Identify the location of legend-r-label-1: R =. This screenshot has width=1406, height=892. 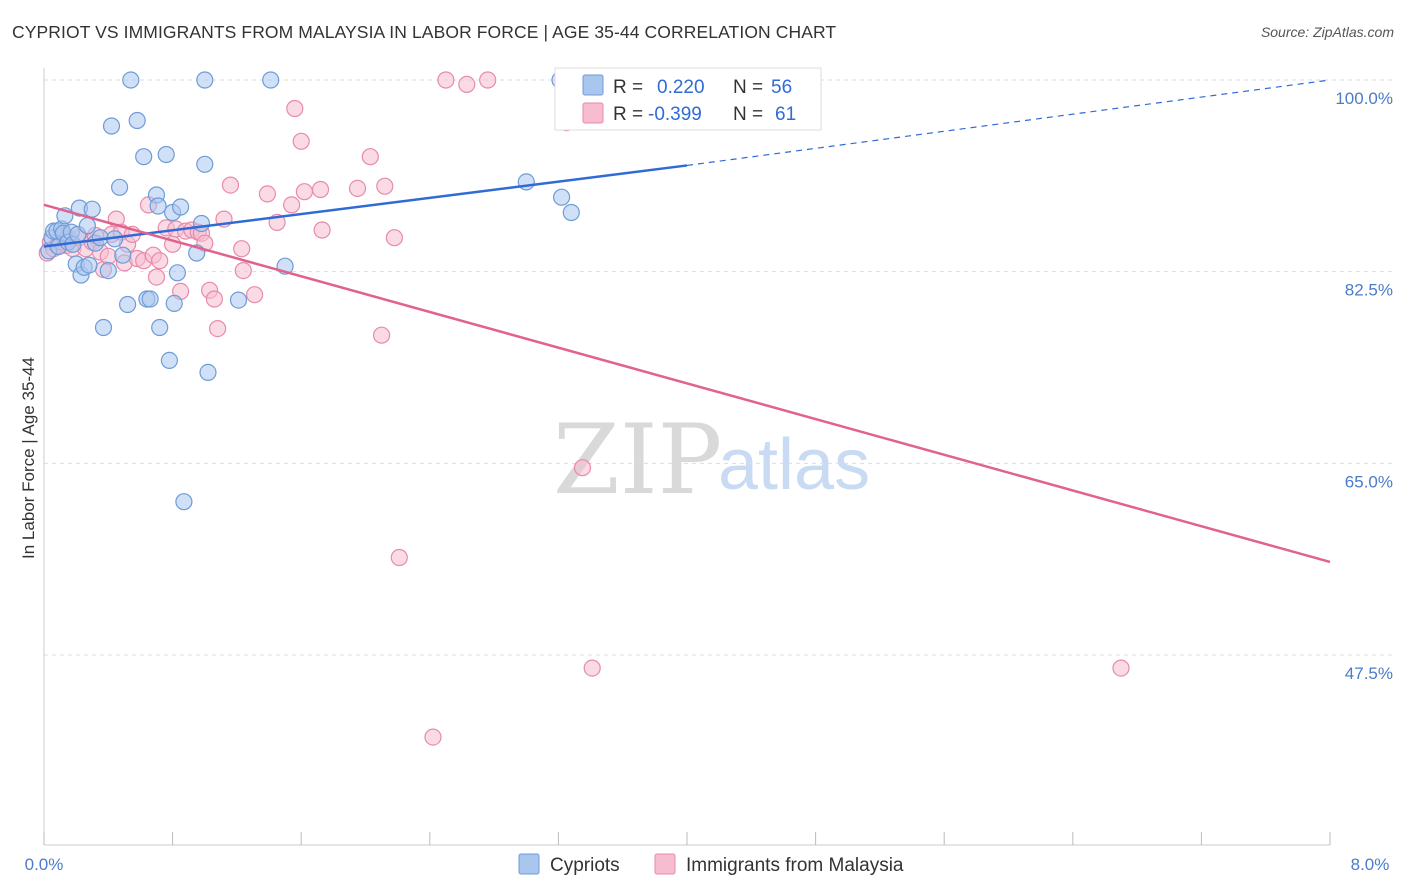
(628, 87).